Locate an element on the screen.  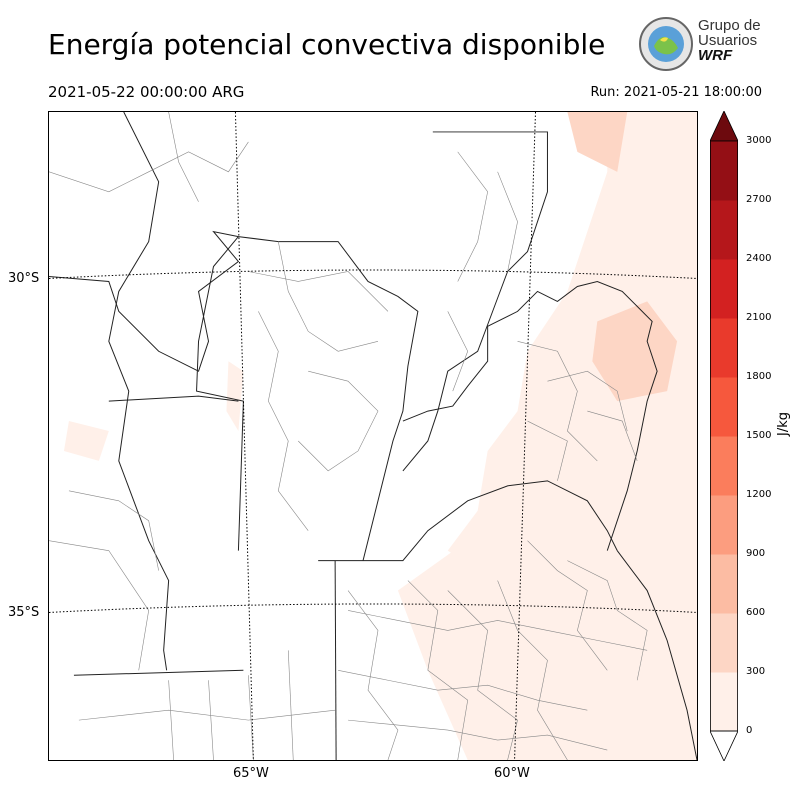
lon-label-60w: 60°W is located at coordinates (512, 773).